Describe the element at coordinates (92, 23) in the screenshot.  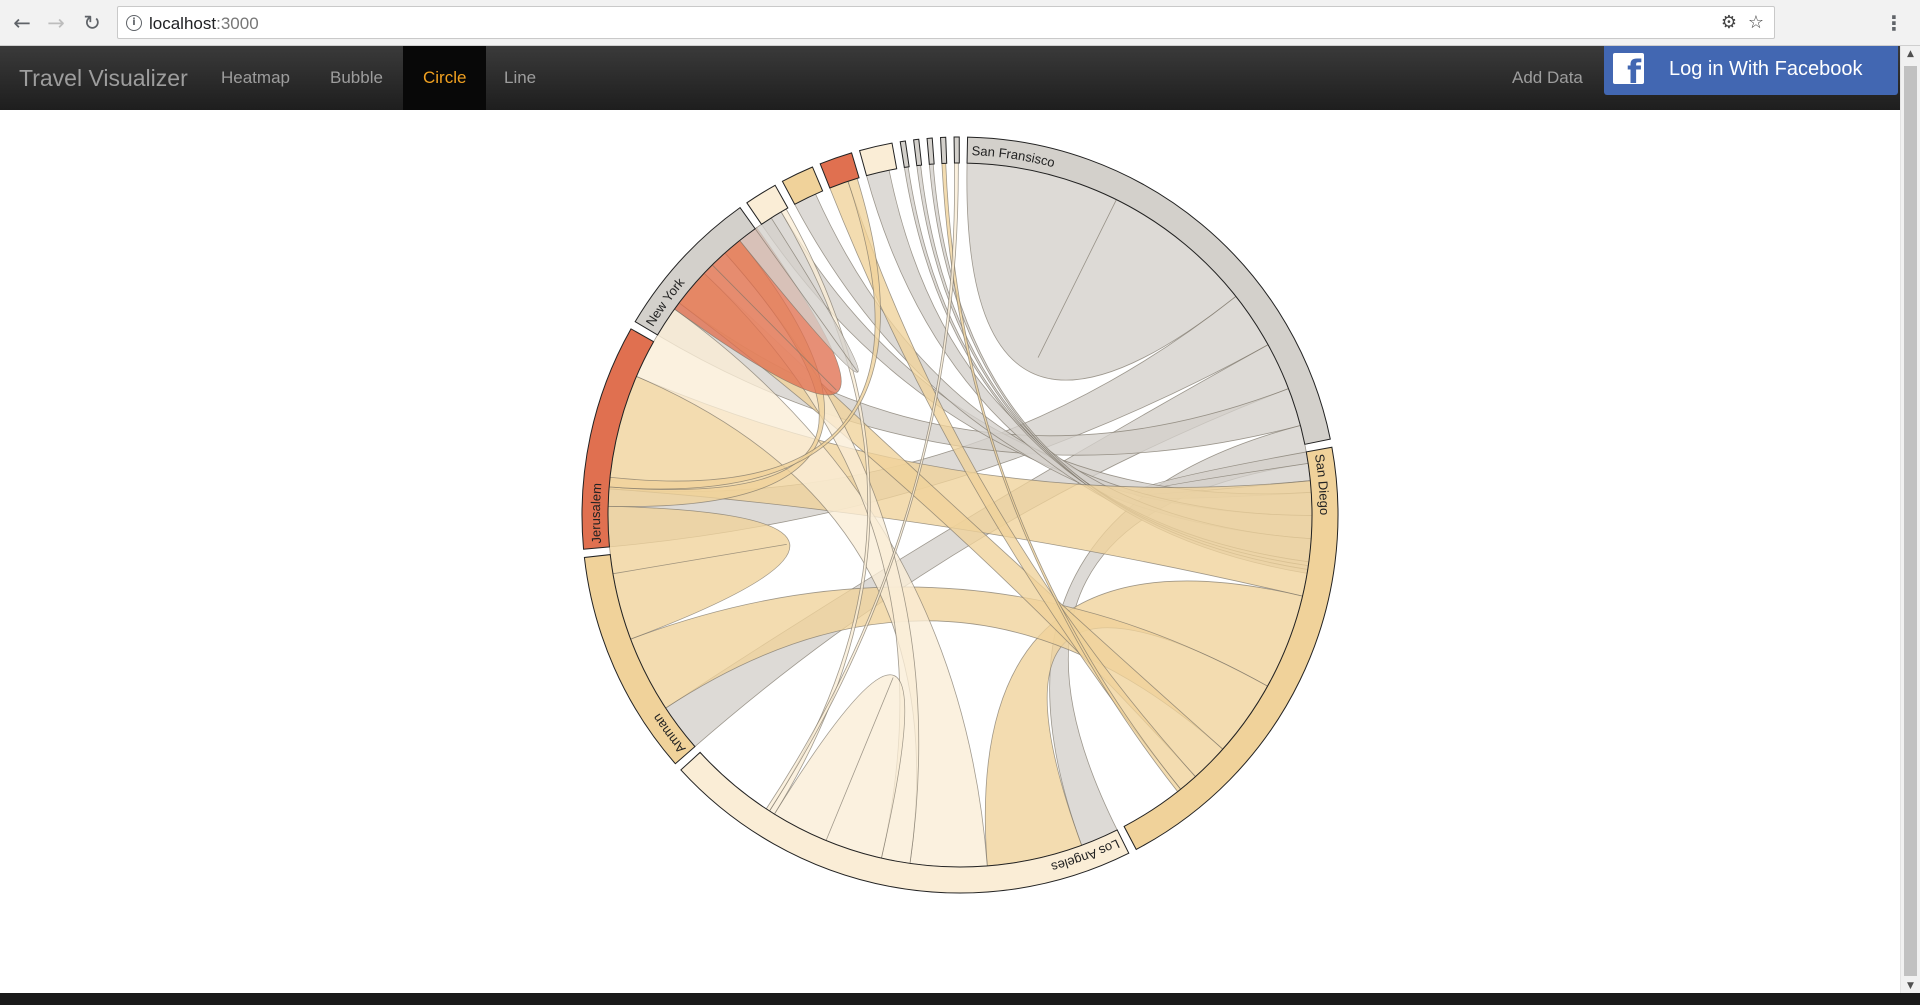
I see `reload-icon: ↻` at that location.